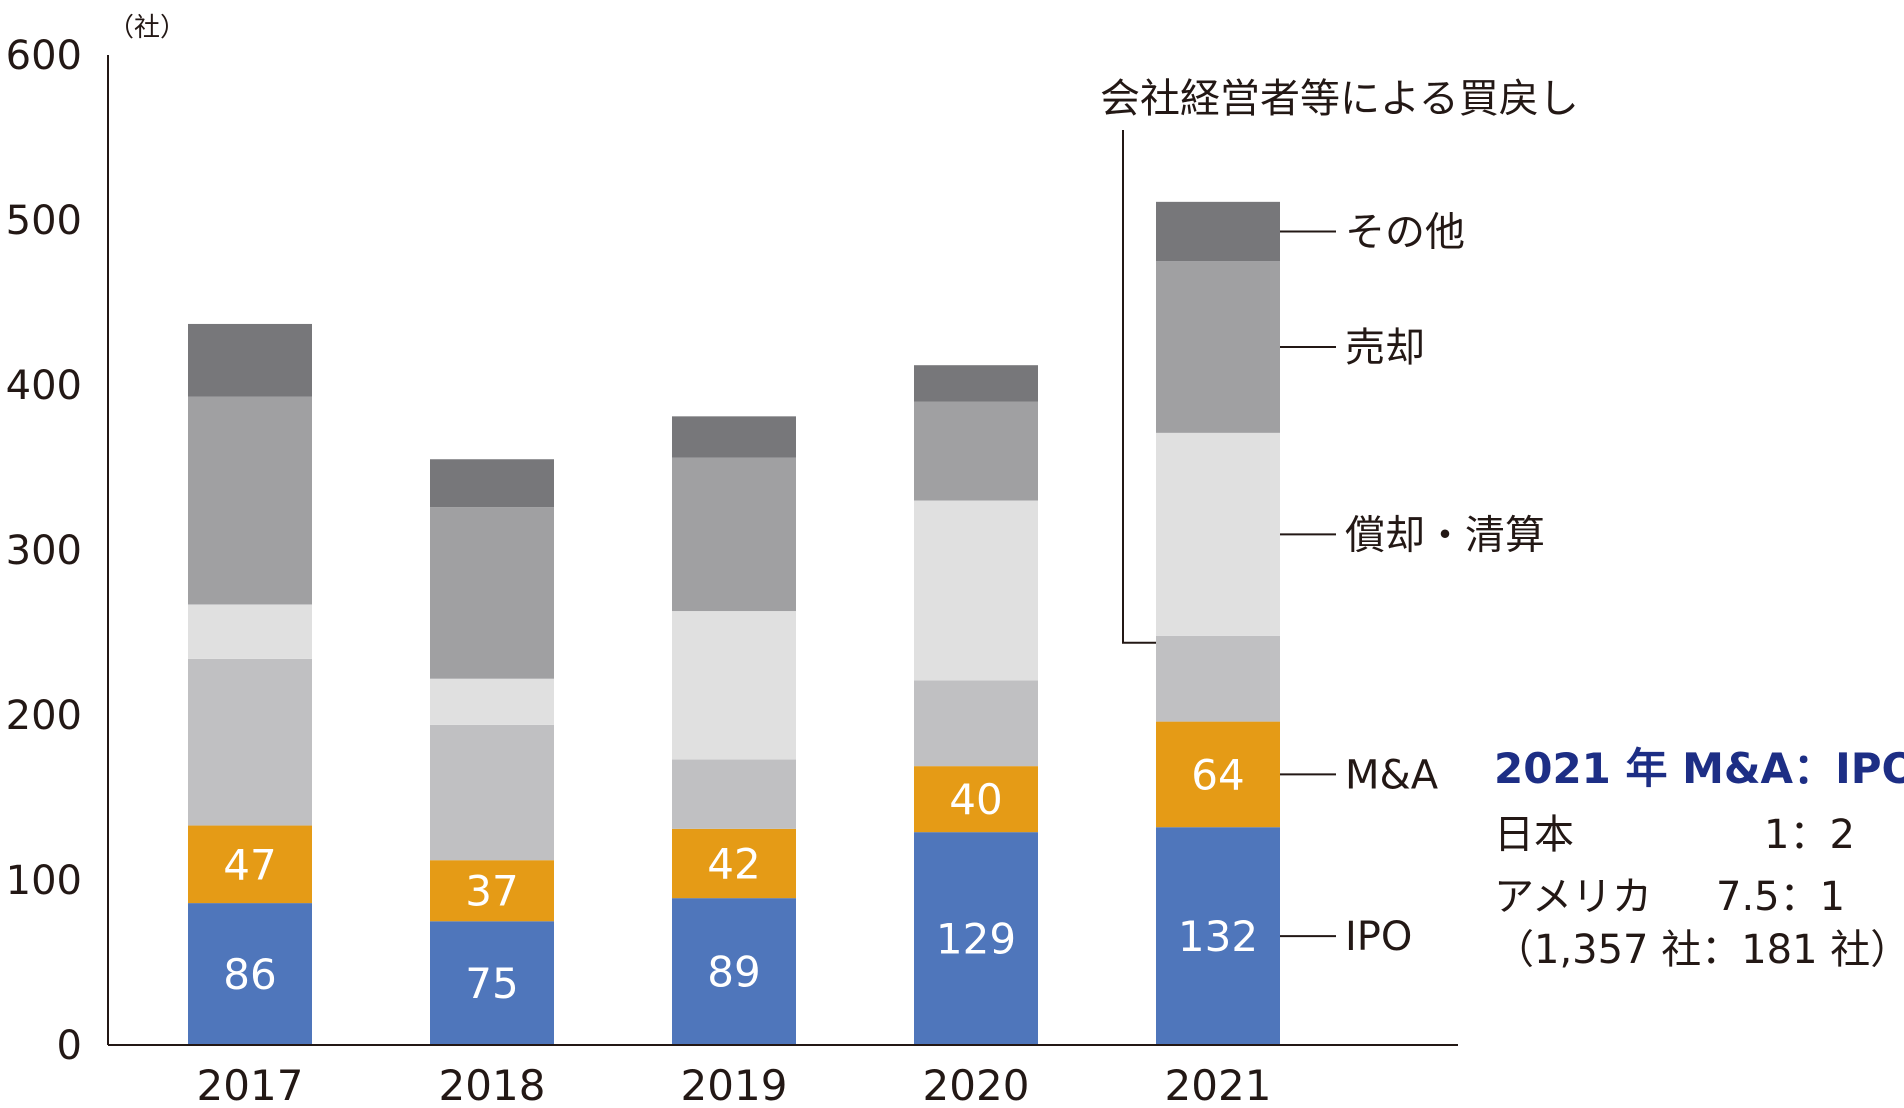 The height and width of the screenshot is (1108, 1904). I want to click on data-label: 86, so click(249, 974).